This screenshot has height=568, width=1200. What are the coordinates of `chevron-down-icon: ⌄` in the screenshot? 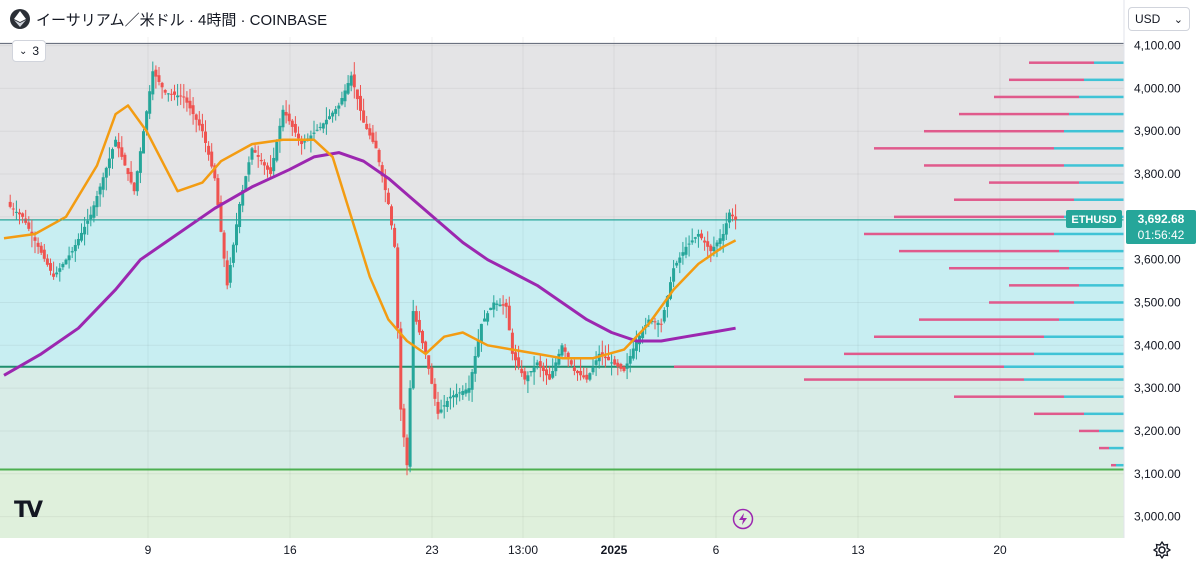 It's located at (23, 51).